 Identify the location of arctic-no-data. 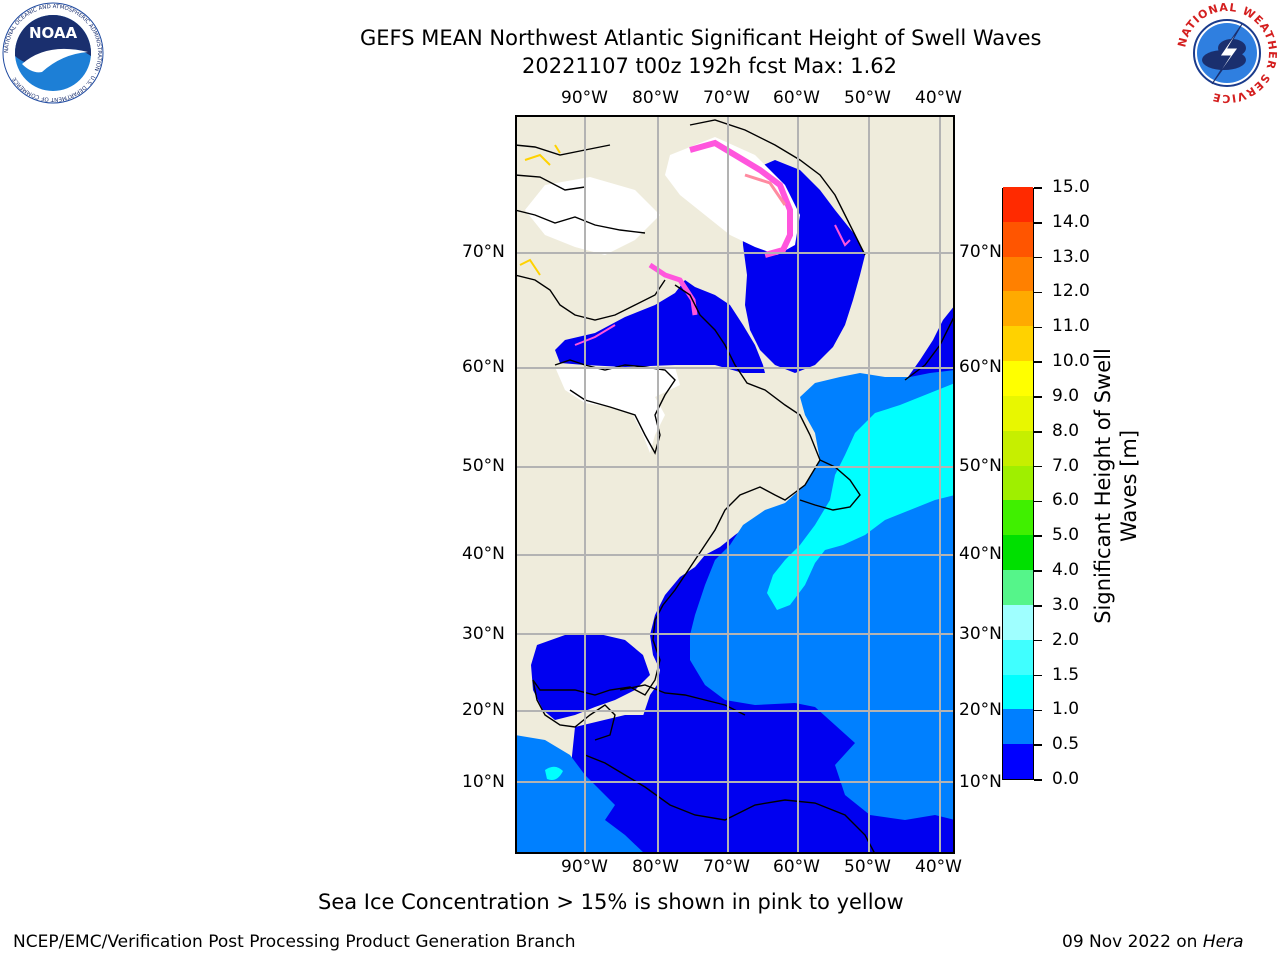
(732, 196).